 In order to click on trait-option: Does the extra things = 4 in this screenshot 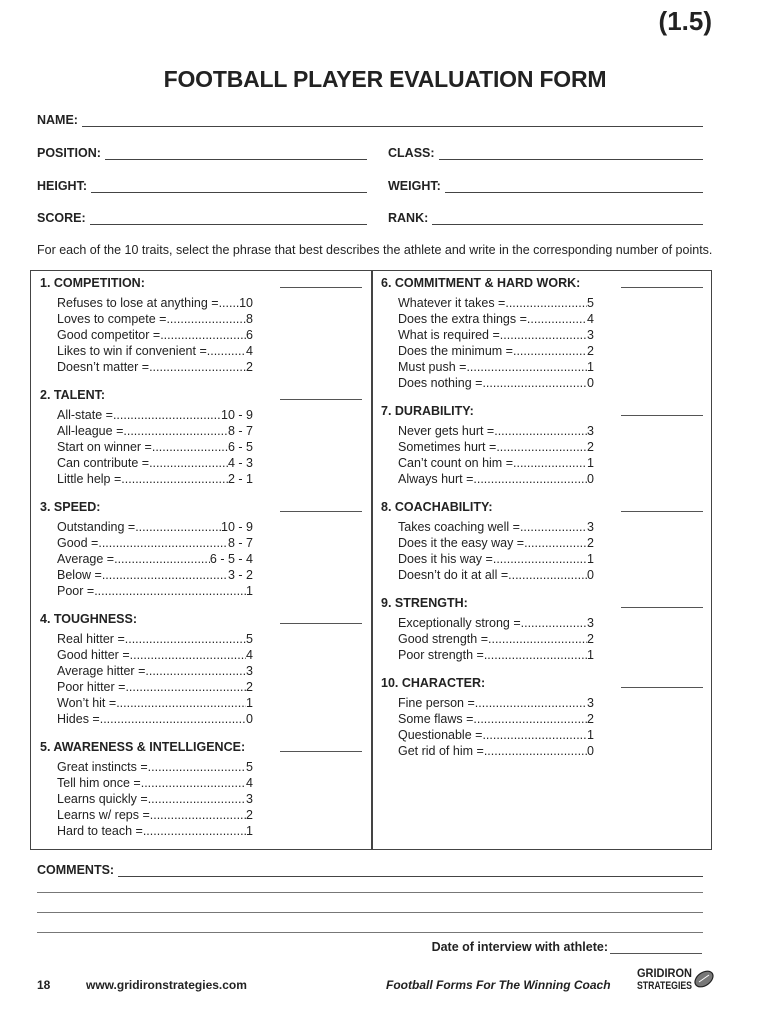, I will do `click(496, 319)`.